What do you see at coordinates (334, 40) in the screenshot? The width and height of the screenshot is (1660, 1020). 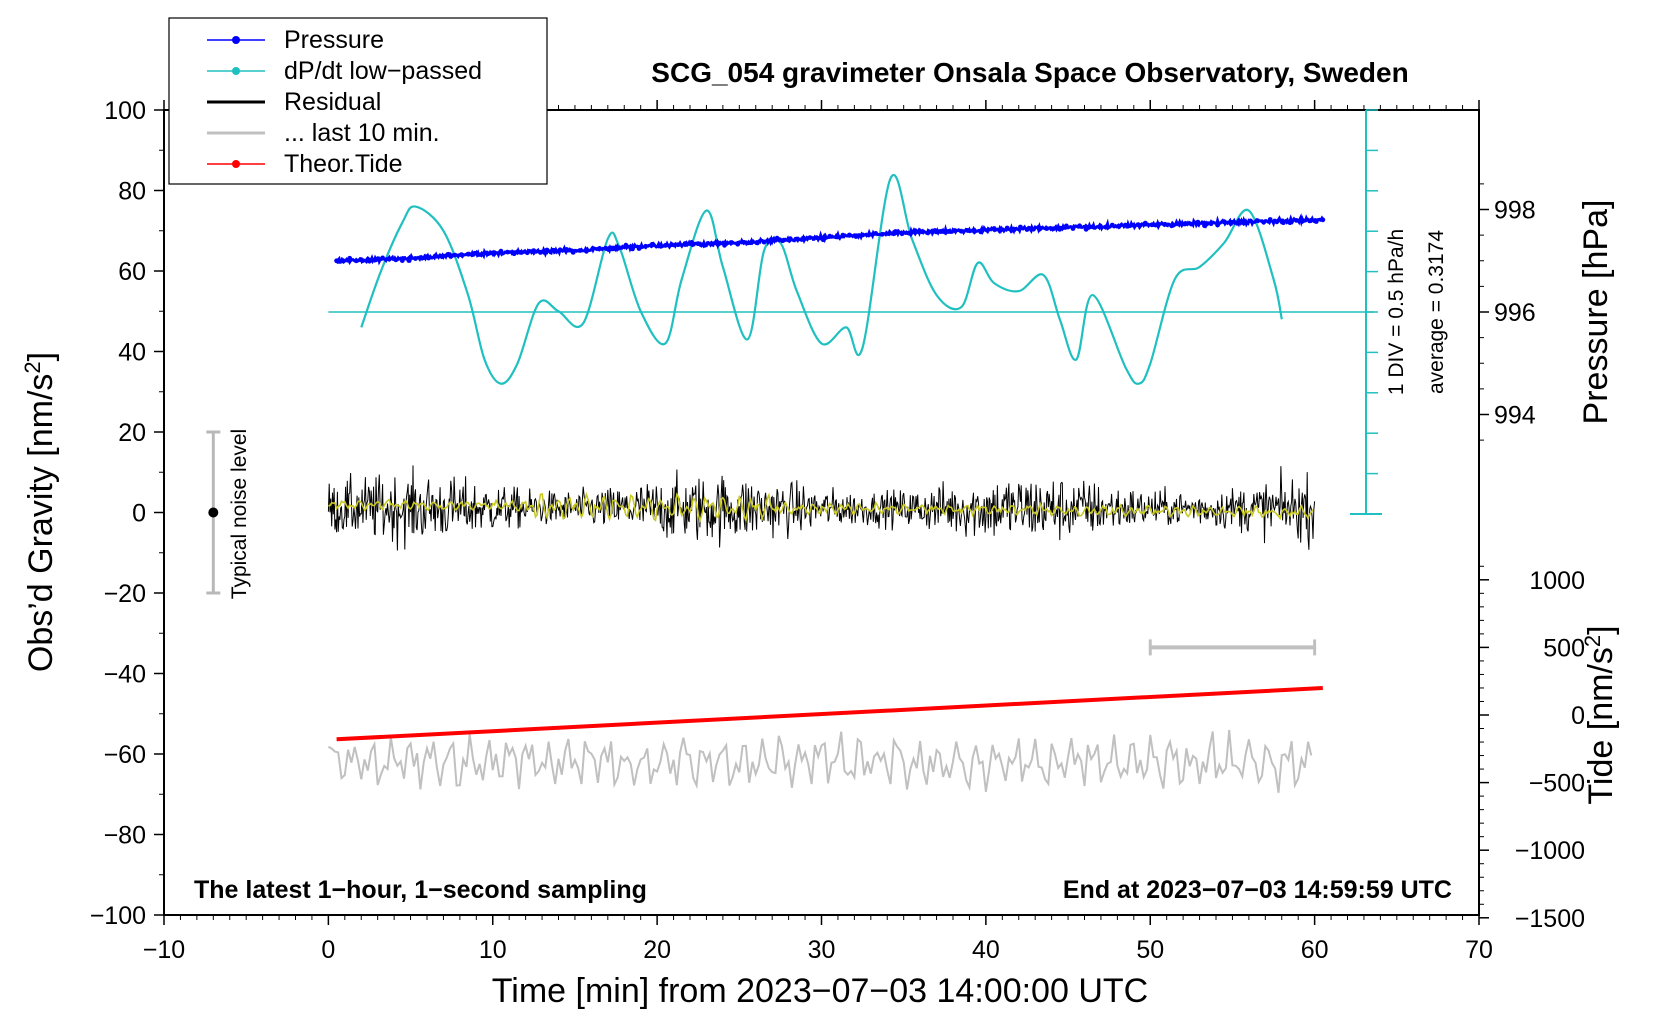 I see `legend-label: Pressure` at bounding box center [334, 40].